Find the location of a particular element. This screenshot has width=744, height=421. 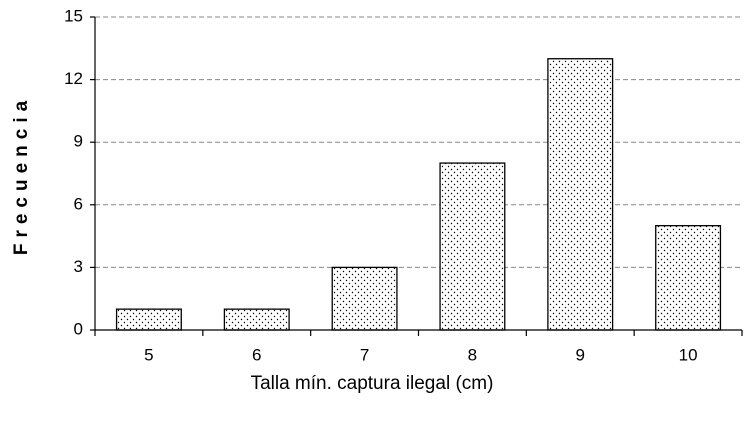

y-axis-label: Frecuencia is located at coordinates (21, 175).